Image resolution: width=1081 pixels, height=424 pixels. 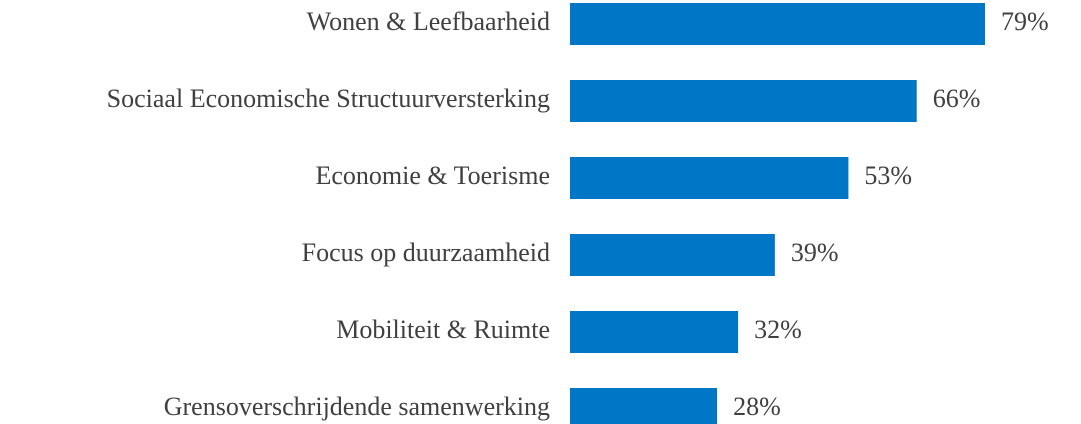 I want to click on category-label: Mobiliteit & Ruimte, so click(x=443, y=329).